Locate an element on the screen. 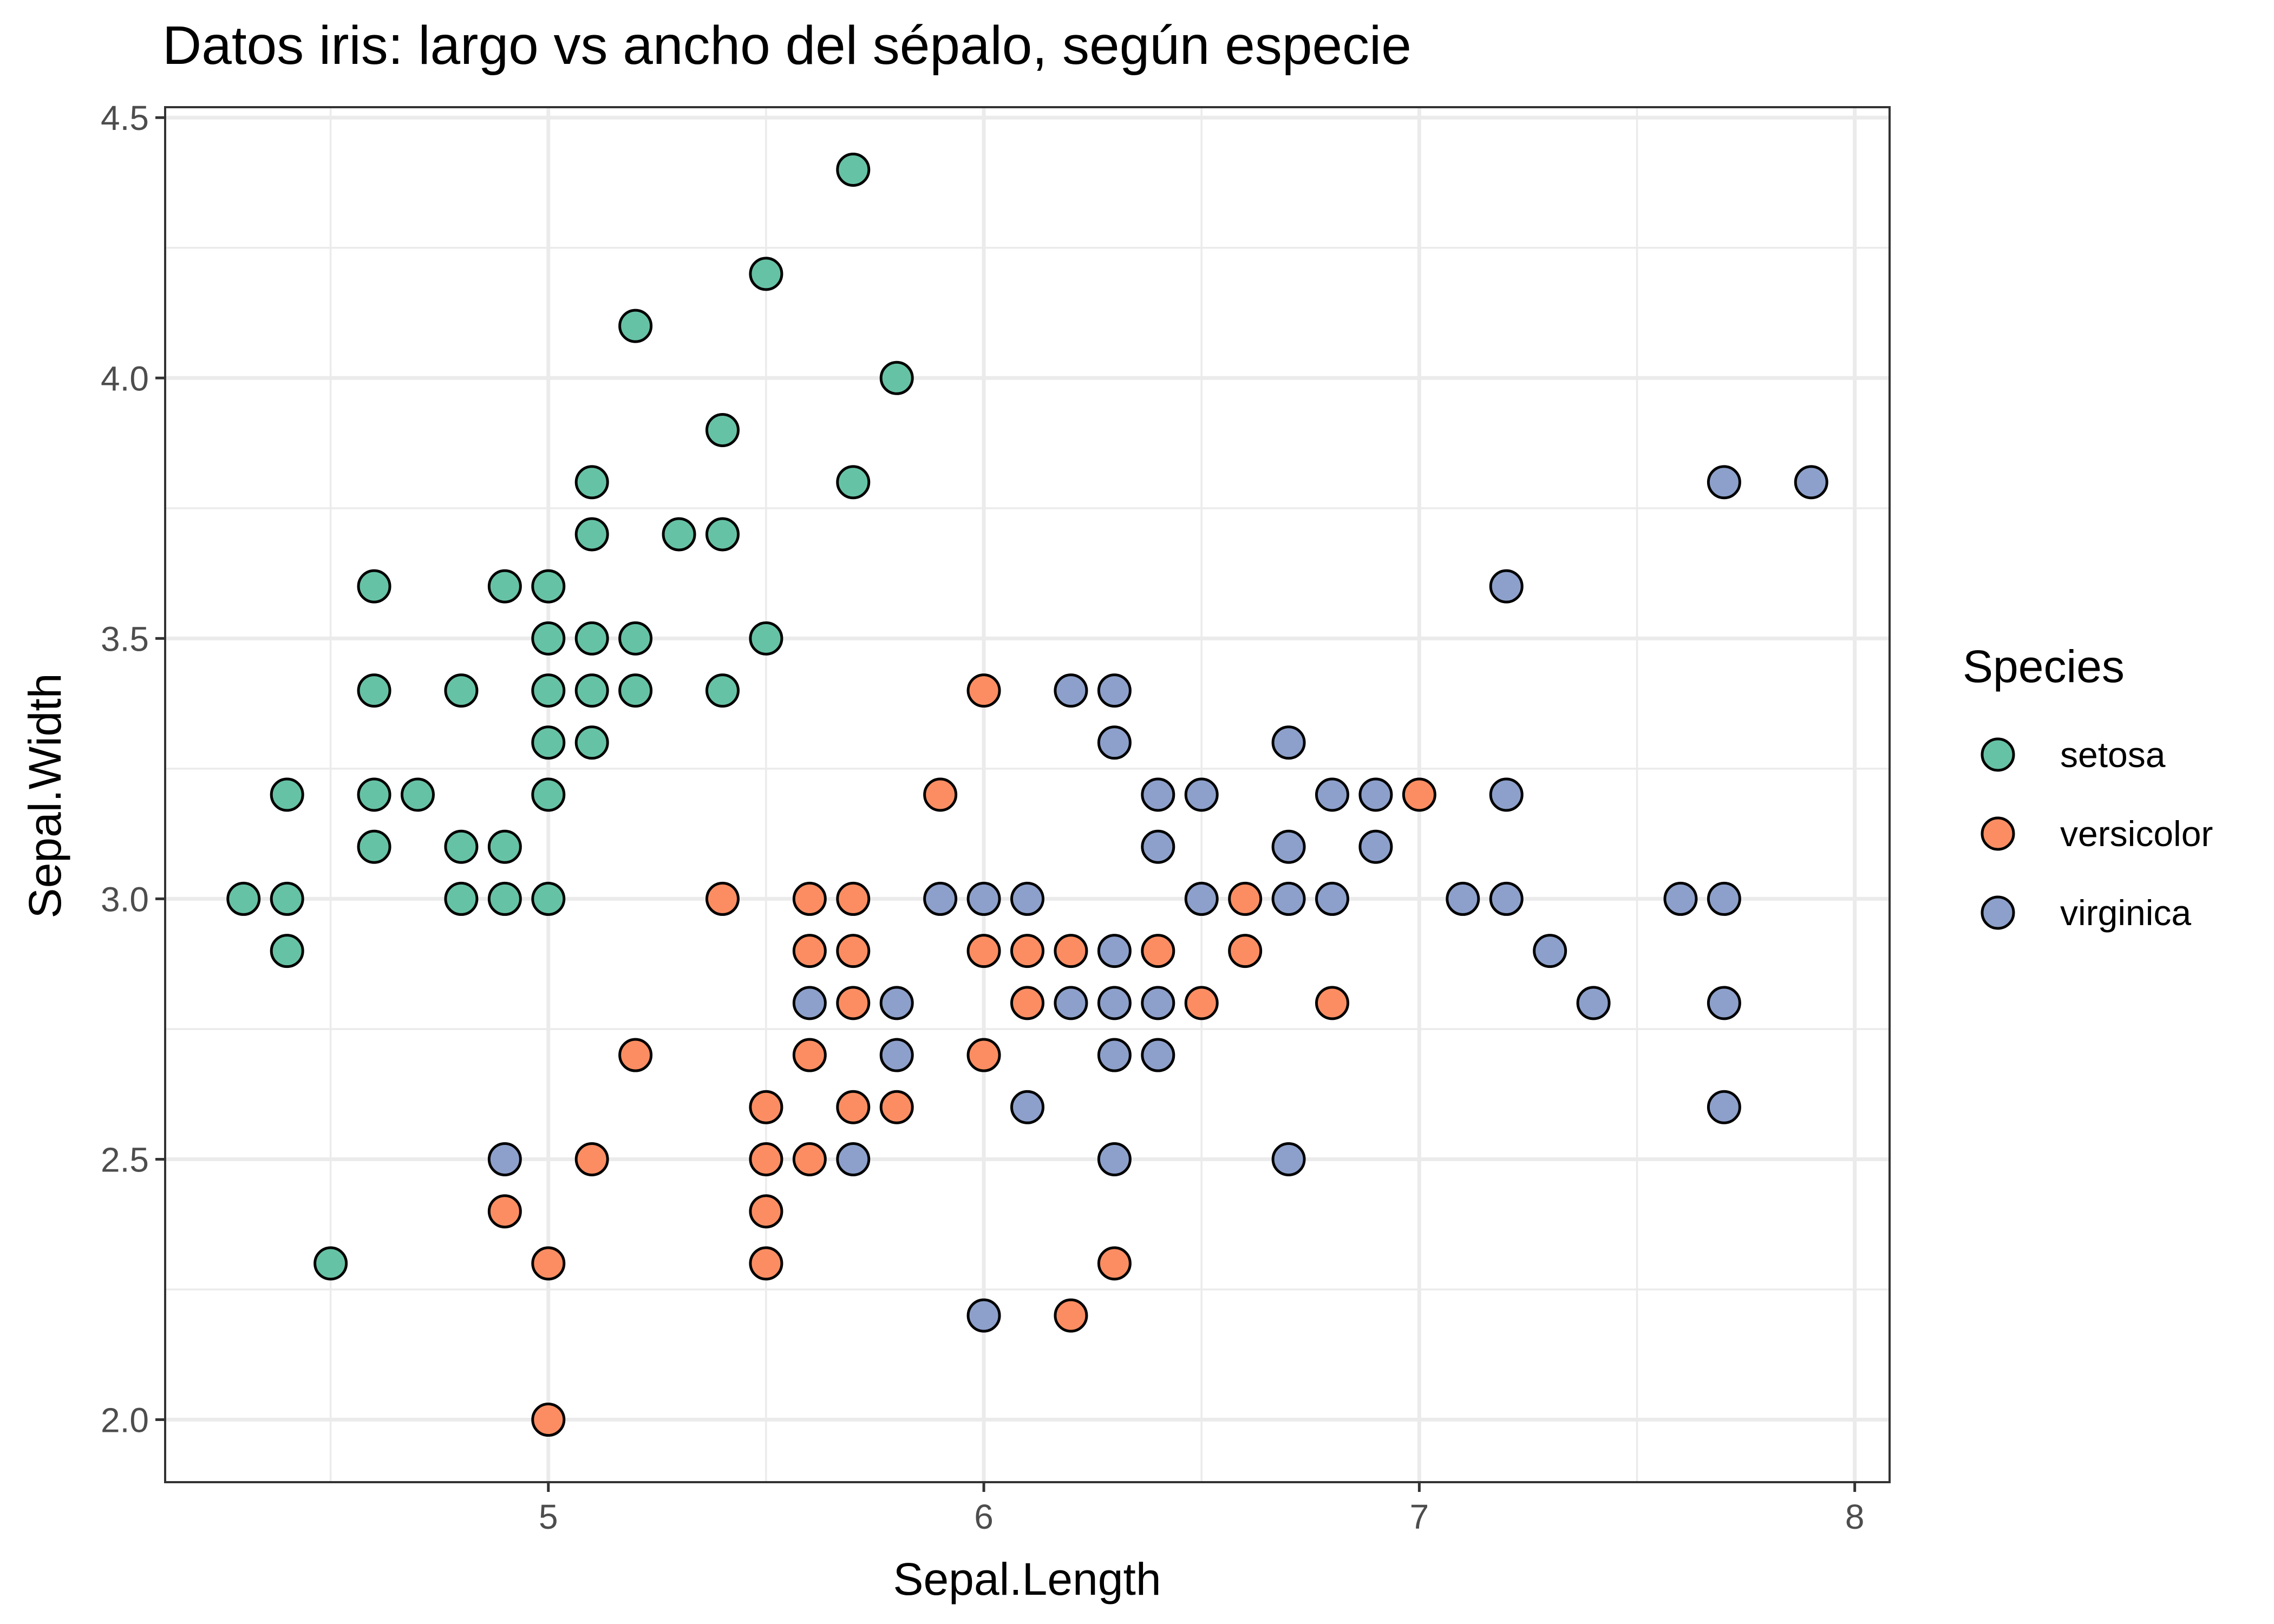  legend-key-versicolor is located at coordinates (1998, 834).